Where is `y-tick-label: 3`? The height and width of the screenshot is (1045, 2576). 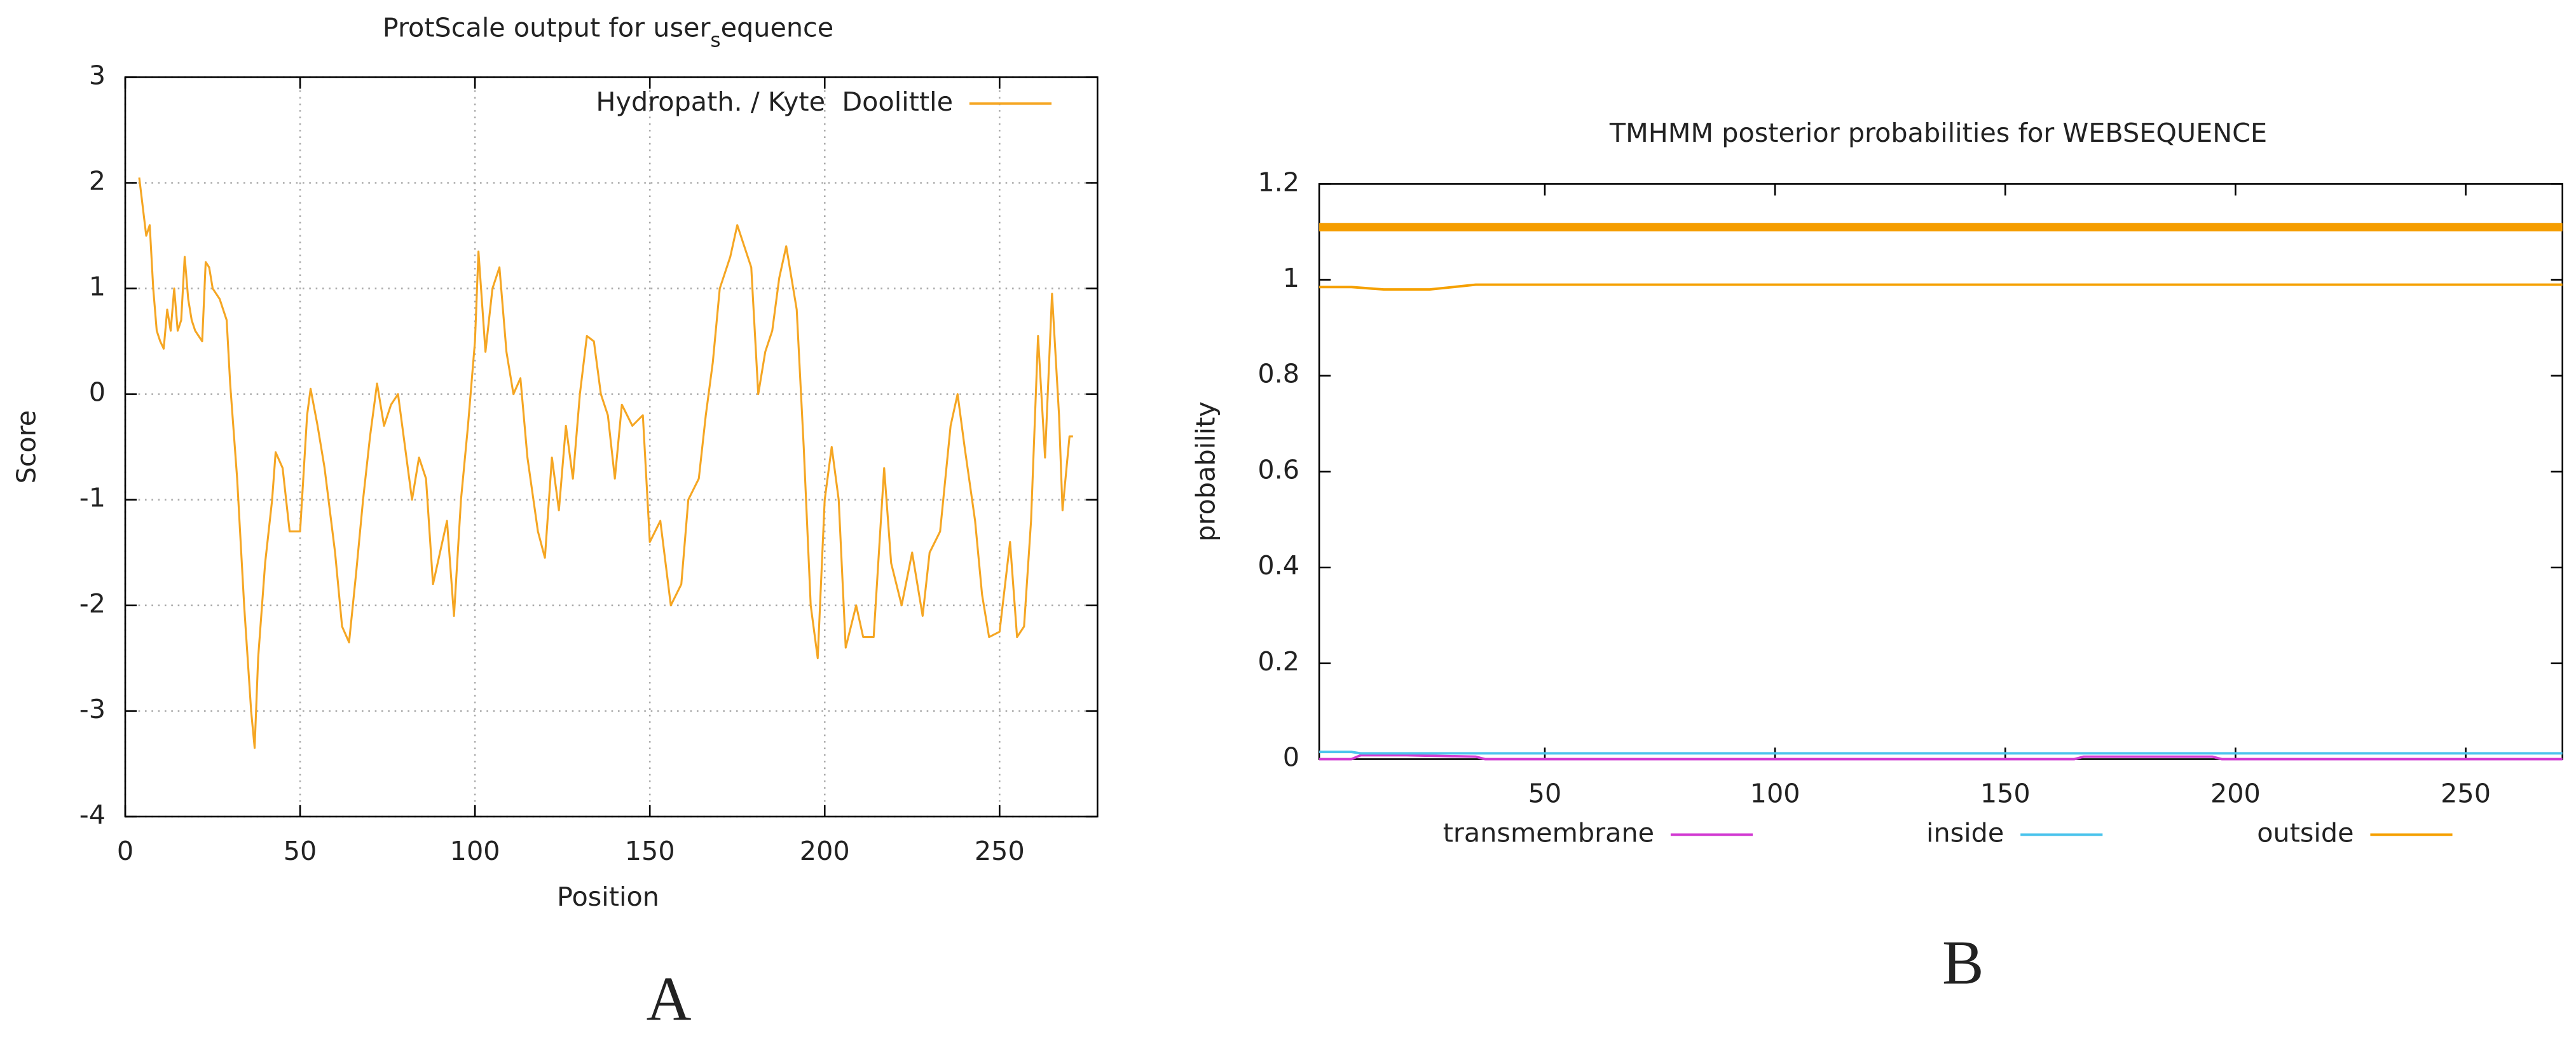 y-tick-label: 3 is located at coordinates (98, 75).